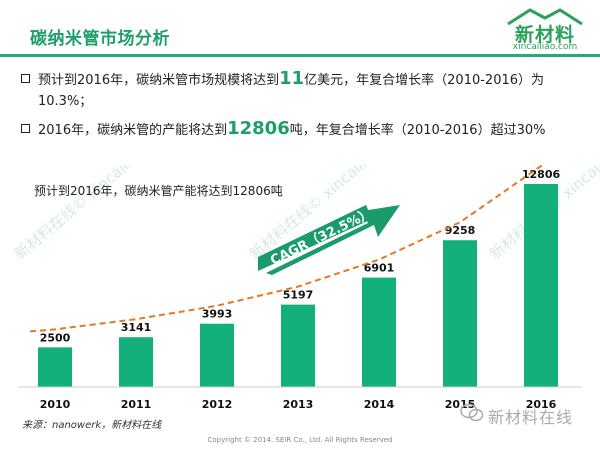 Image resolution: width=600 pixels, height=450 pixels. What do you see at coordinates (298, 404) in the screenshot?
I see `x-tick-label: 2013` at bounding box center [298, 404].